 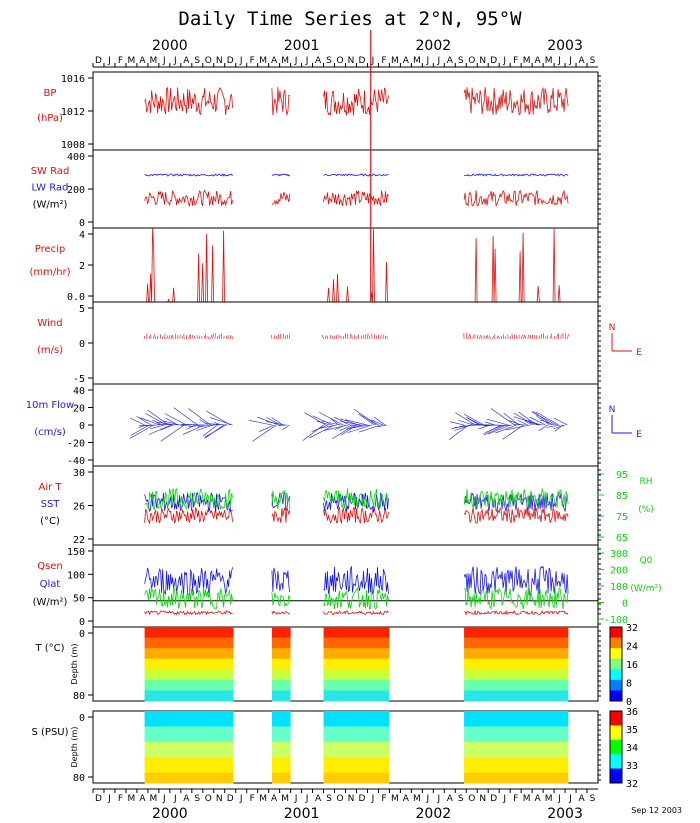 I want to click on panel-label: (W/m²), so click(x=50, y=602).